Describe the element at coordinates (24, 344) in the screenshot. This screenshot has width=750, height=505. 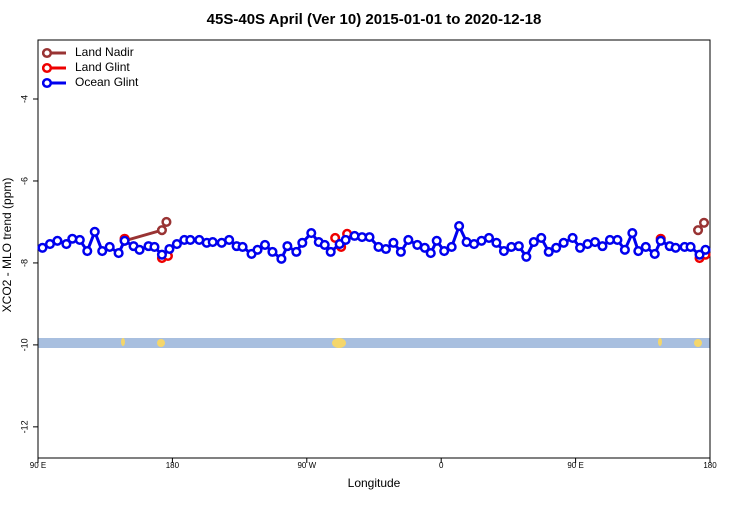
I see `y-tick-label: -10` at that location.